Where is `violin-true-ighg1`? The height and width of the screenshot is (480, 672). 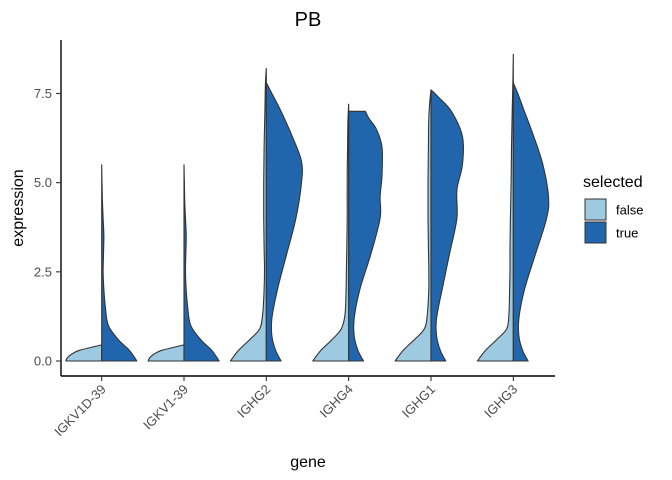
violin-true-ighg1 is located at coordinates (447, 225).